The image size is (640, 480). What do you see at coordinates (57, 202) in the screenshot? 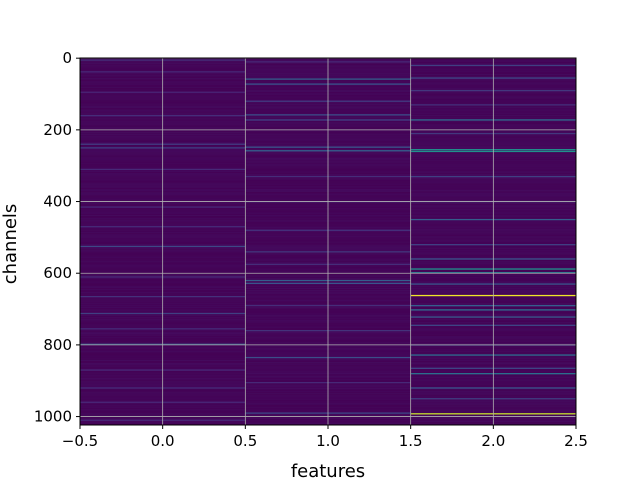
I see `y-tick-label: 400` at bounding box center [57, 202].